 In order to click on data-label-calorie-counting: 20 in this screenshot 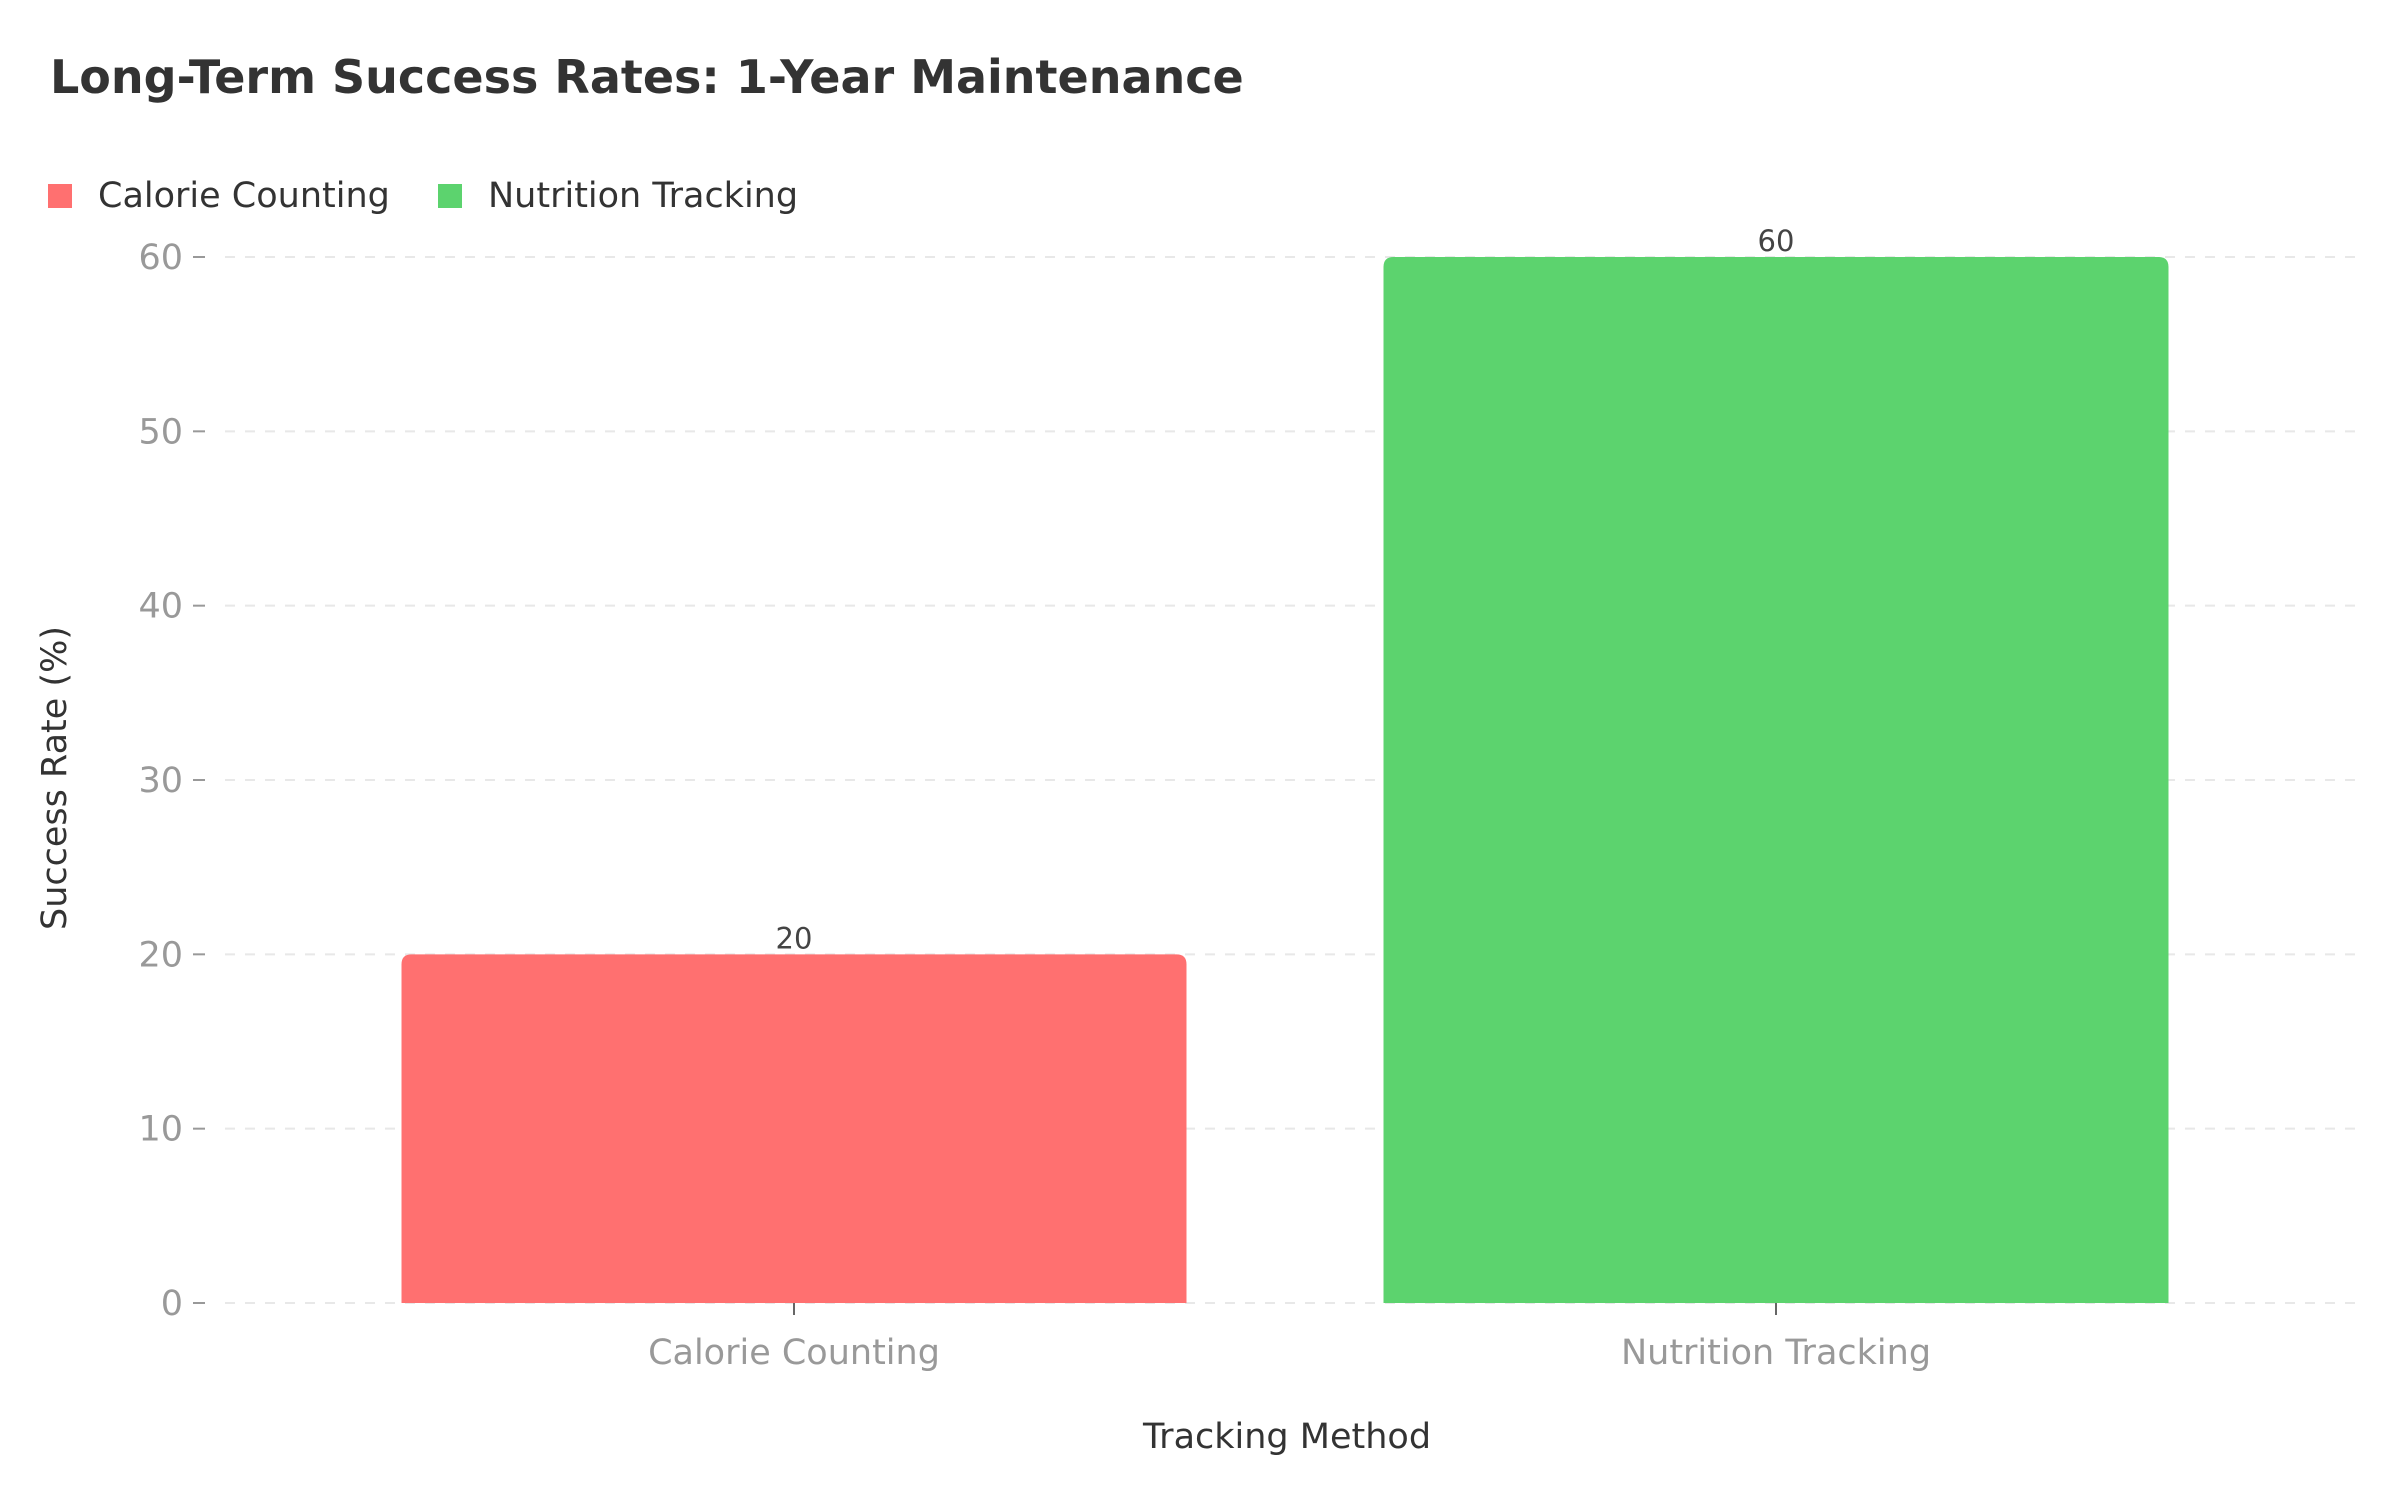, I will do `click(794, 938)`.